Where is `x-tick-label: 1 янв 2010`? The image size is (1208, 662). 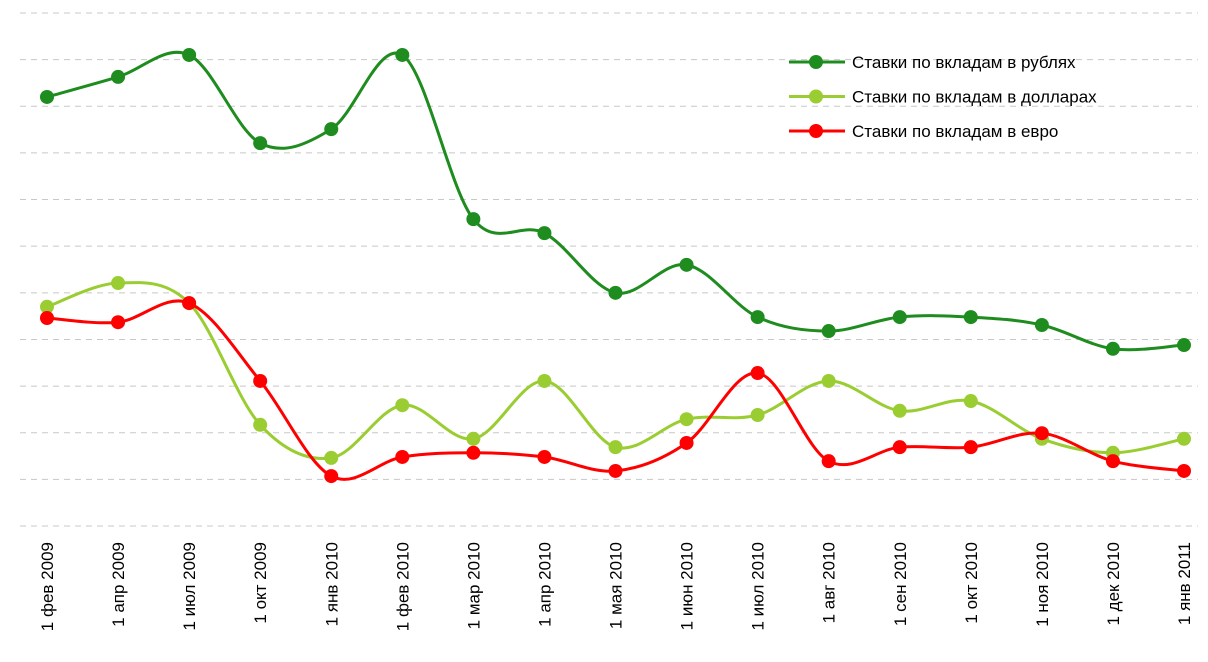 x-tick-label: 1 янв 2010 is located at coordinates (331, 584).